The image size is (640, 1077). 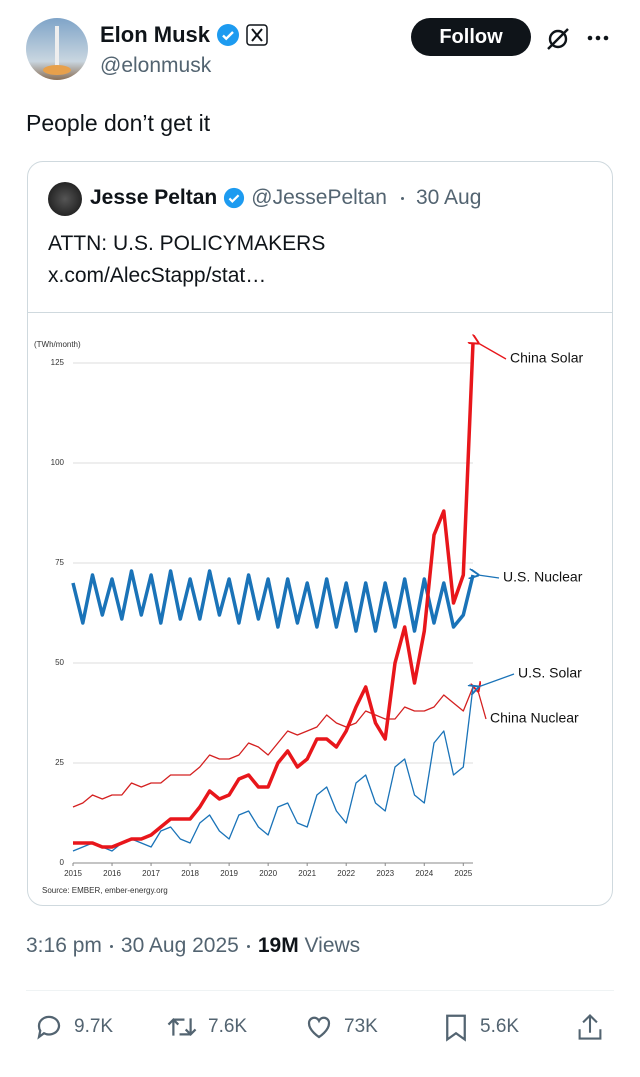 What do you see at coordinates (182, 1027) in the screenshot?
I see `repost-icon` at bounding box center [182, 1027].